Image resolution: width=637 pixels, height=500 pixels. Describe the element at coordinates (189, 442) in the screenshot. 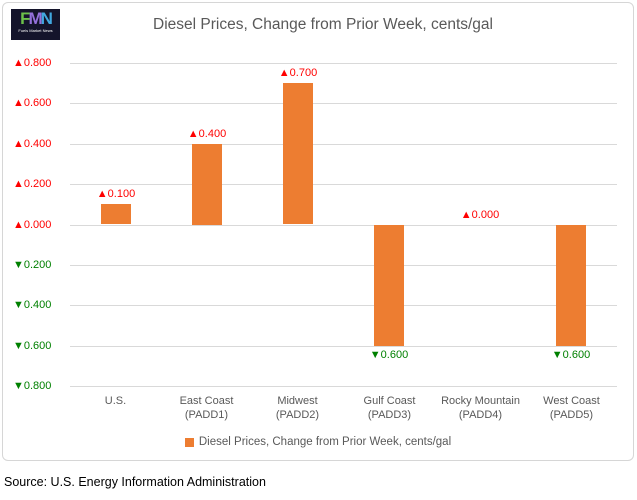

I see `legend-swatch-icon` at that location.